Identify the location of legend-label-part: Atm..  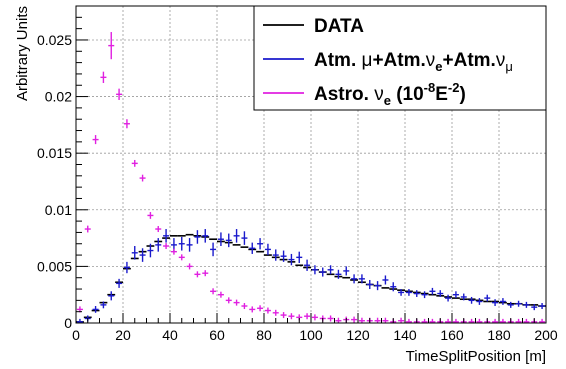
(338, 60).